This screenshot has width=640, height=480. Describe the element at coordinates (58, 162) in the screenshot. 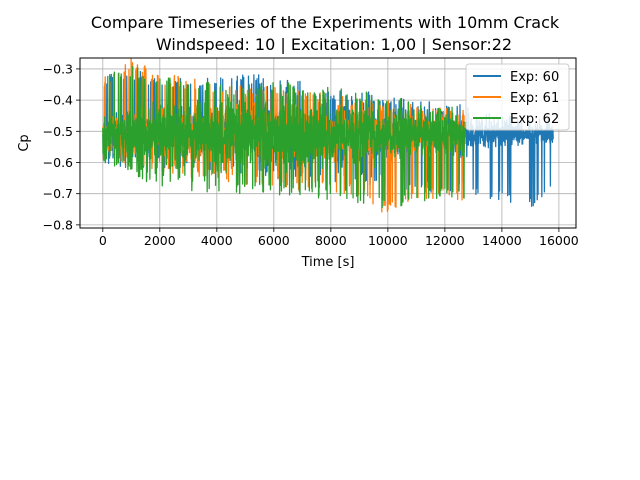

I see `y-tick-label: −0.6` at that location.